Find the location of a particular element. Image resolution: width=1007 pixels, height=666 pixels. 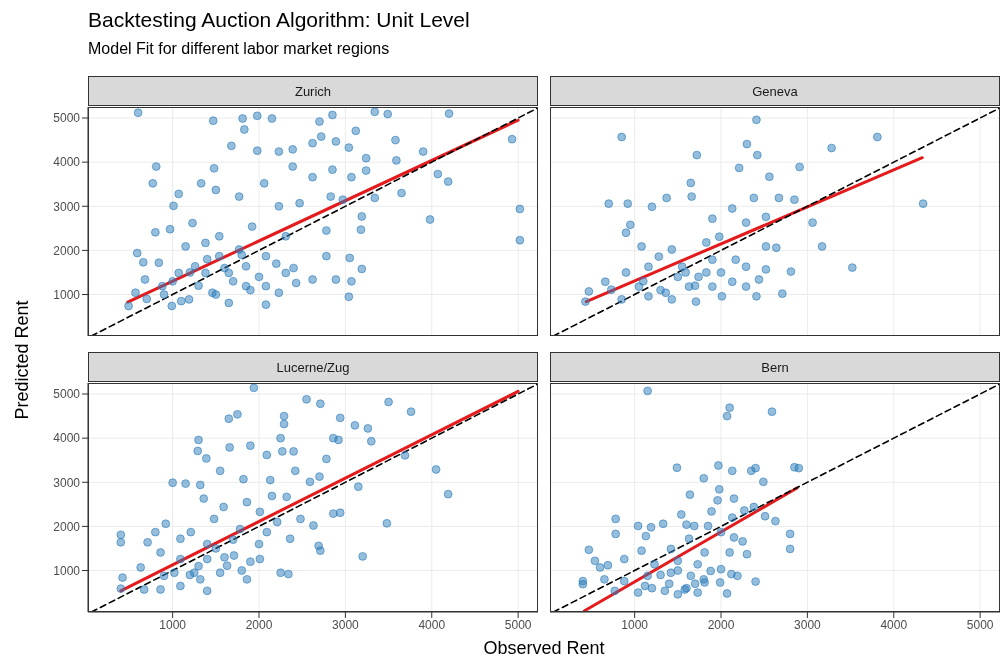

y-axis-title: Predicted Rent is located at coordinates (22, 360).